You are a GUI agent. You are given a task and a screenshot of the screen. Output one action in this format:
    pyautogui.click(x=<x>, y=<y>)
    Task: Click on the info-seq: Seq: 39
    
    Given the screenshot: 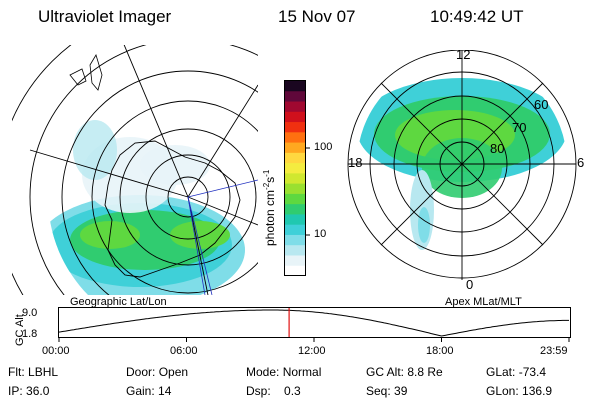 What is the action you would take?
    pyautogui.click(x=387, y=391)
    